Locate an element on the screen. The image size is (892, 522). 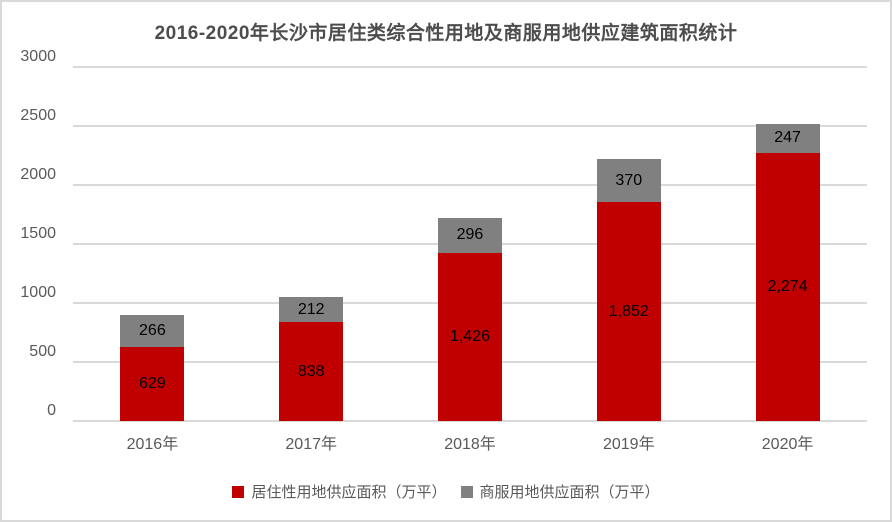
bar-value-label: 2,274 is located at coordinates (787, 286).